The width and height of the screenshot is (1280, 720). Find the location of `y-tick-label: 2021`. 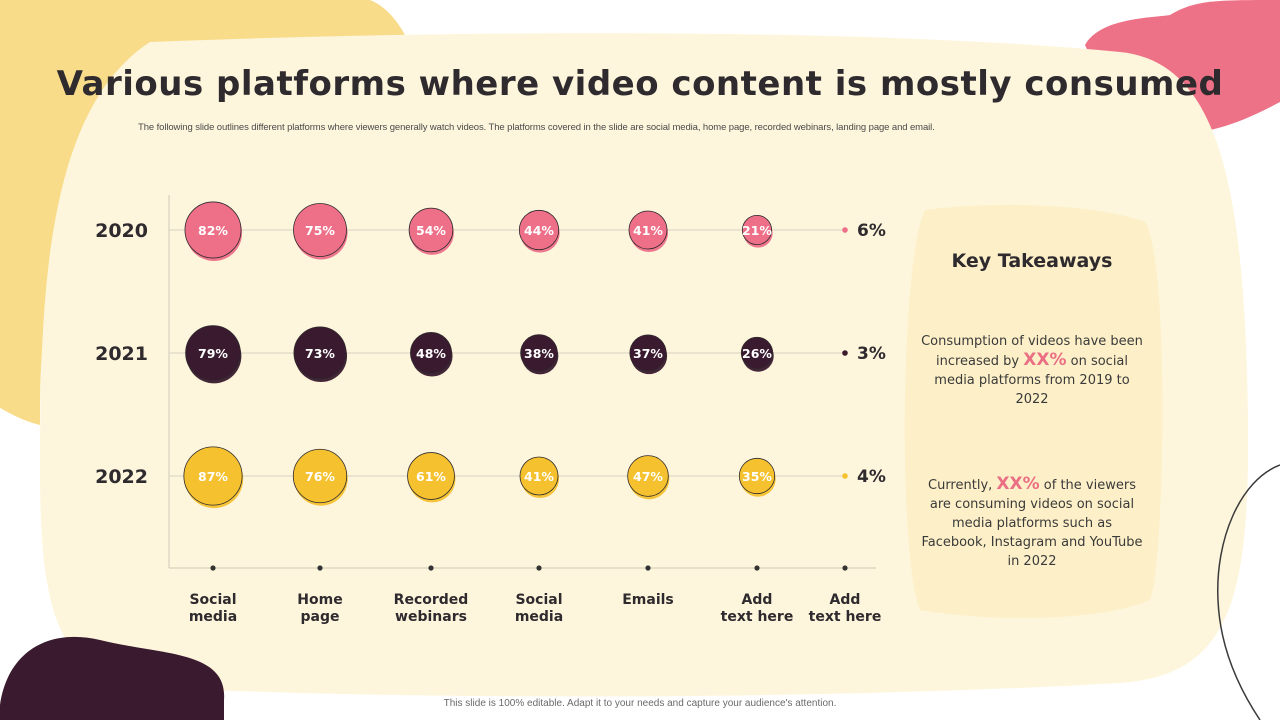

y-tick-label: 2021 is located at coordinates (121, 354).